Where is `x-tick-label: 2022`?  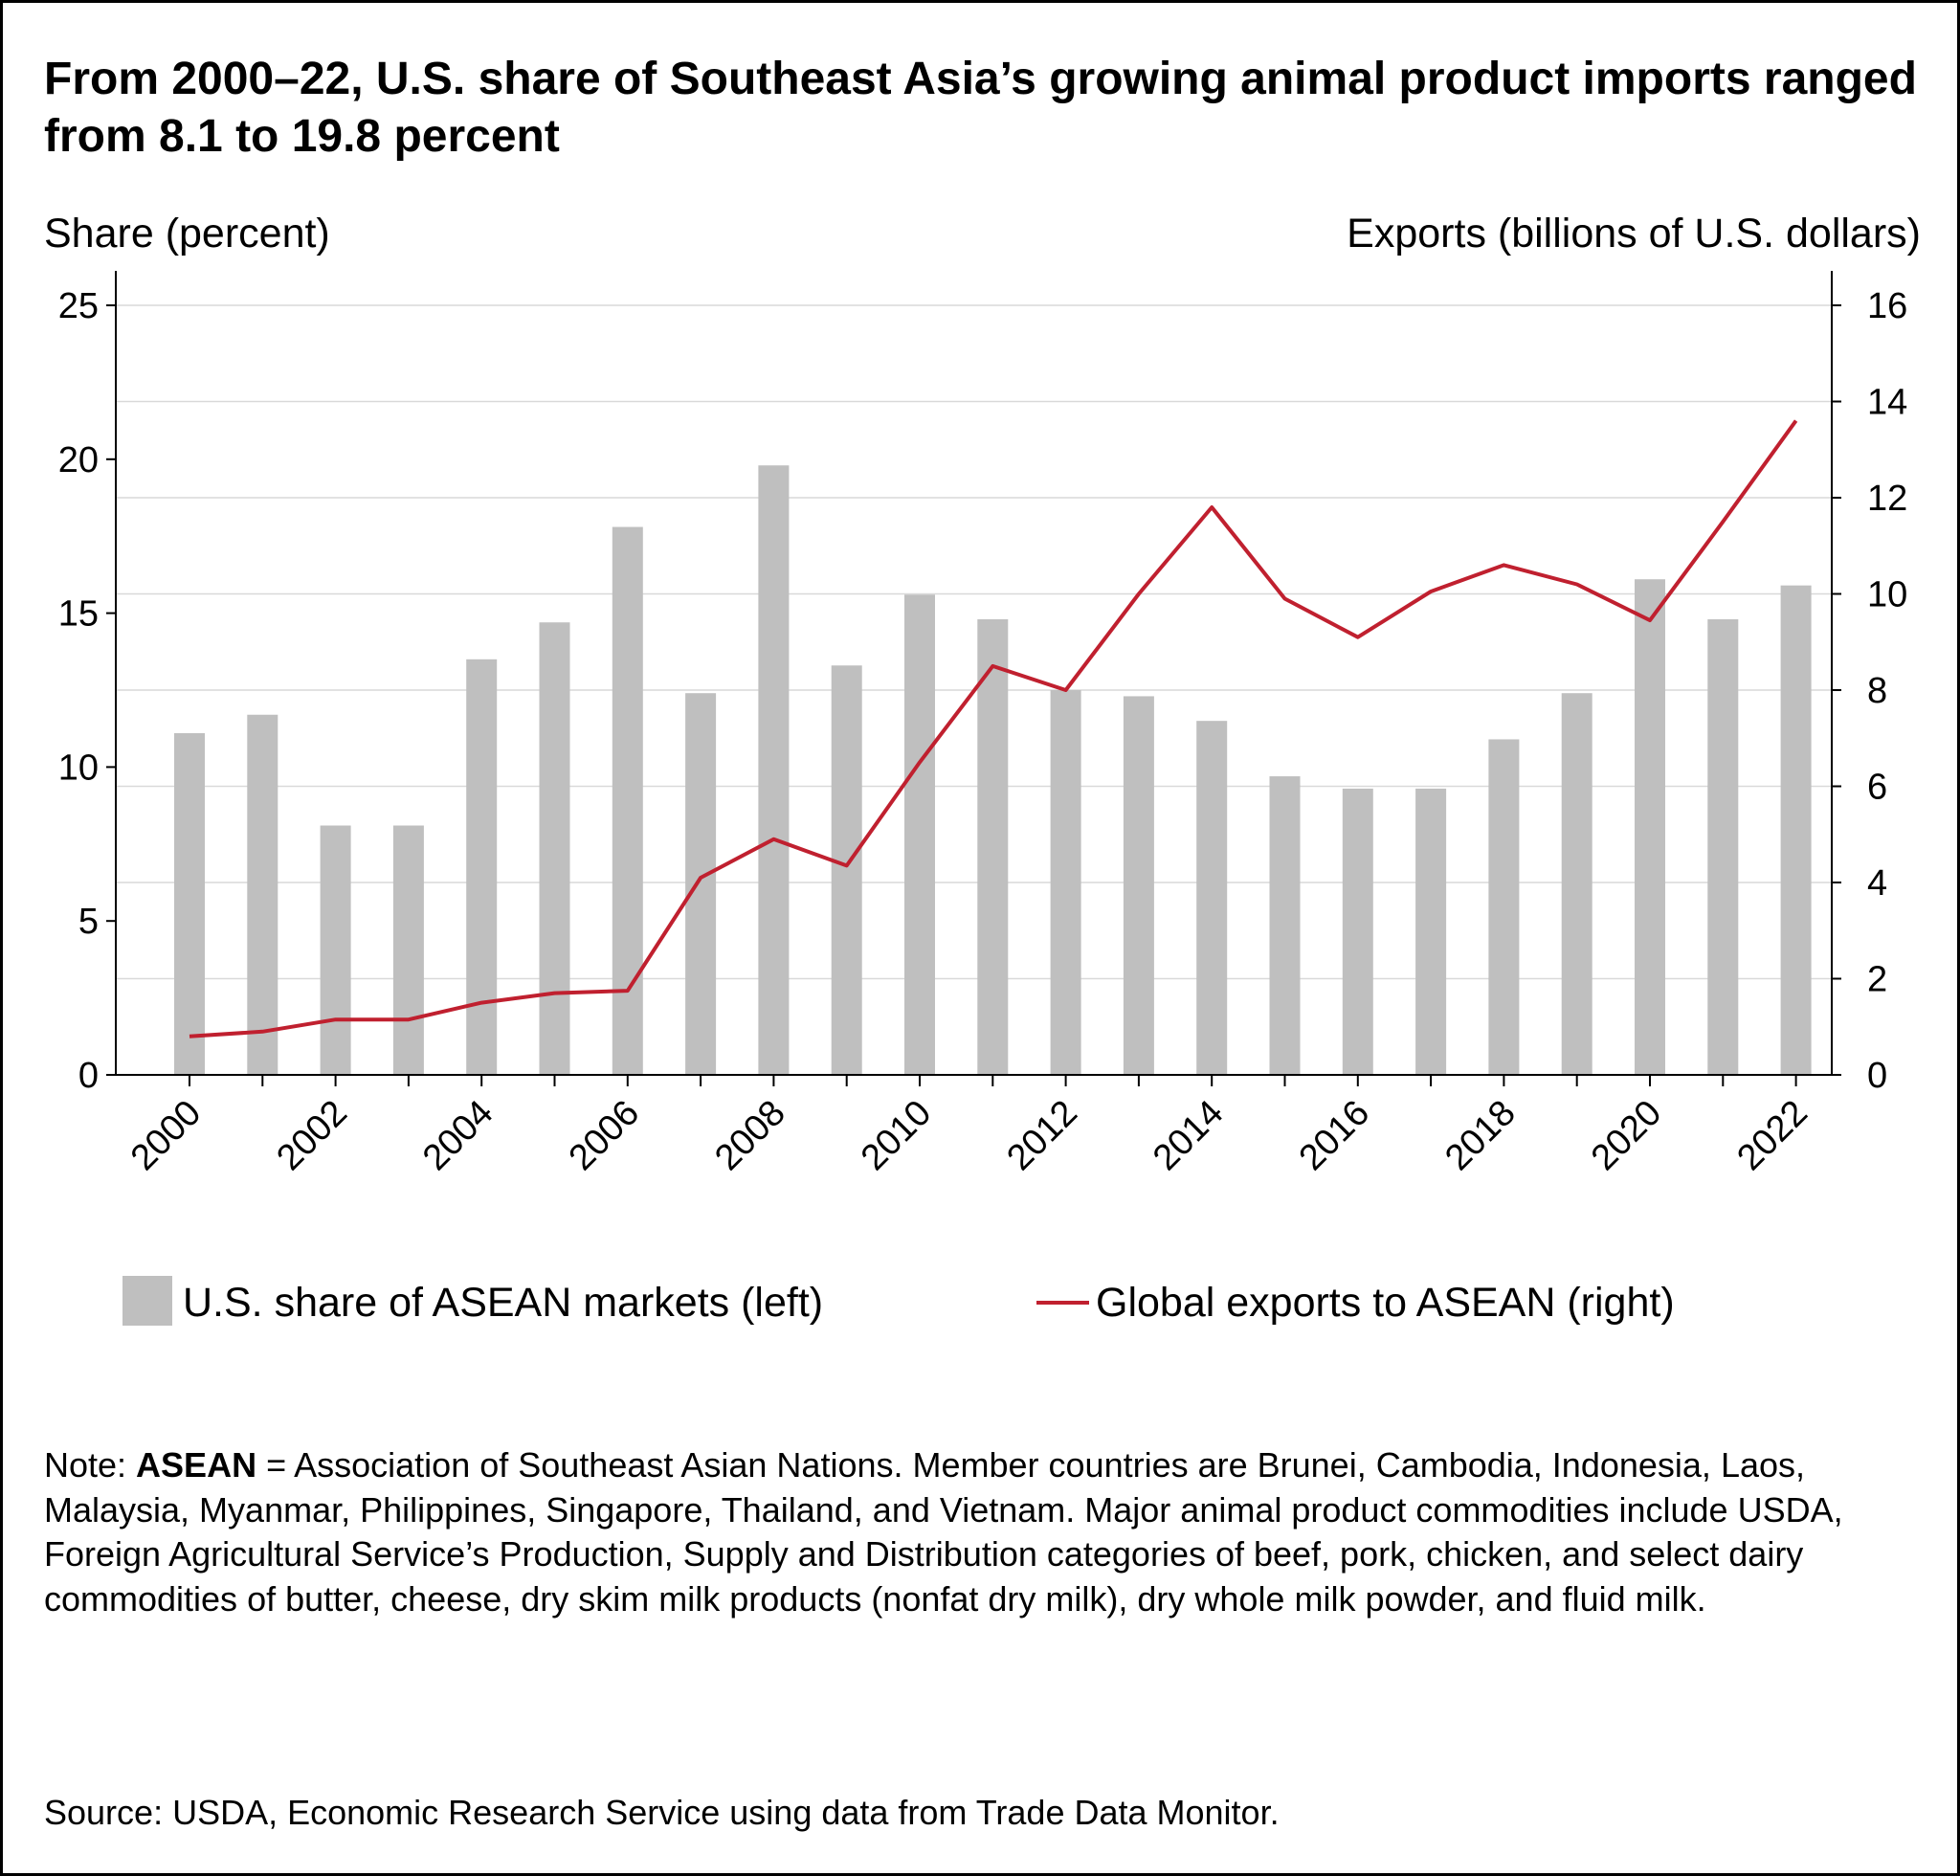
x-tick-label: 2022 is located at coordinates (1772, 1135).